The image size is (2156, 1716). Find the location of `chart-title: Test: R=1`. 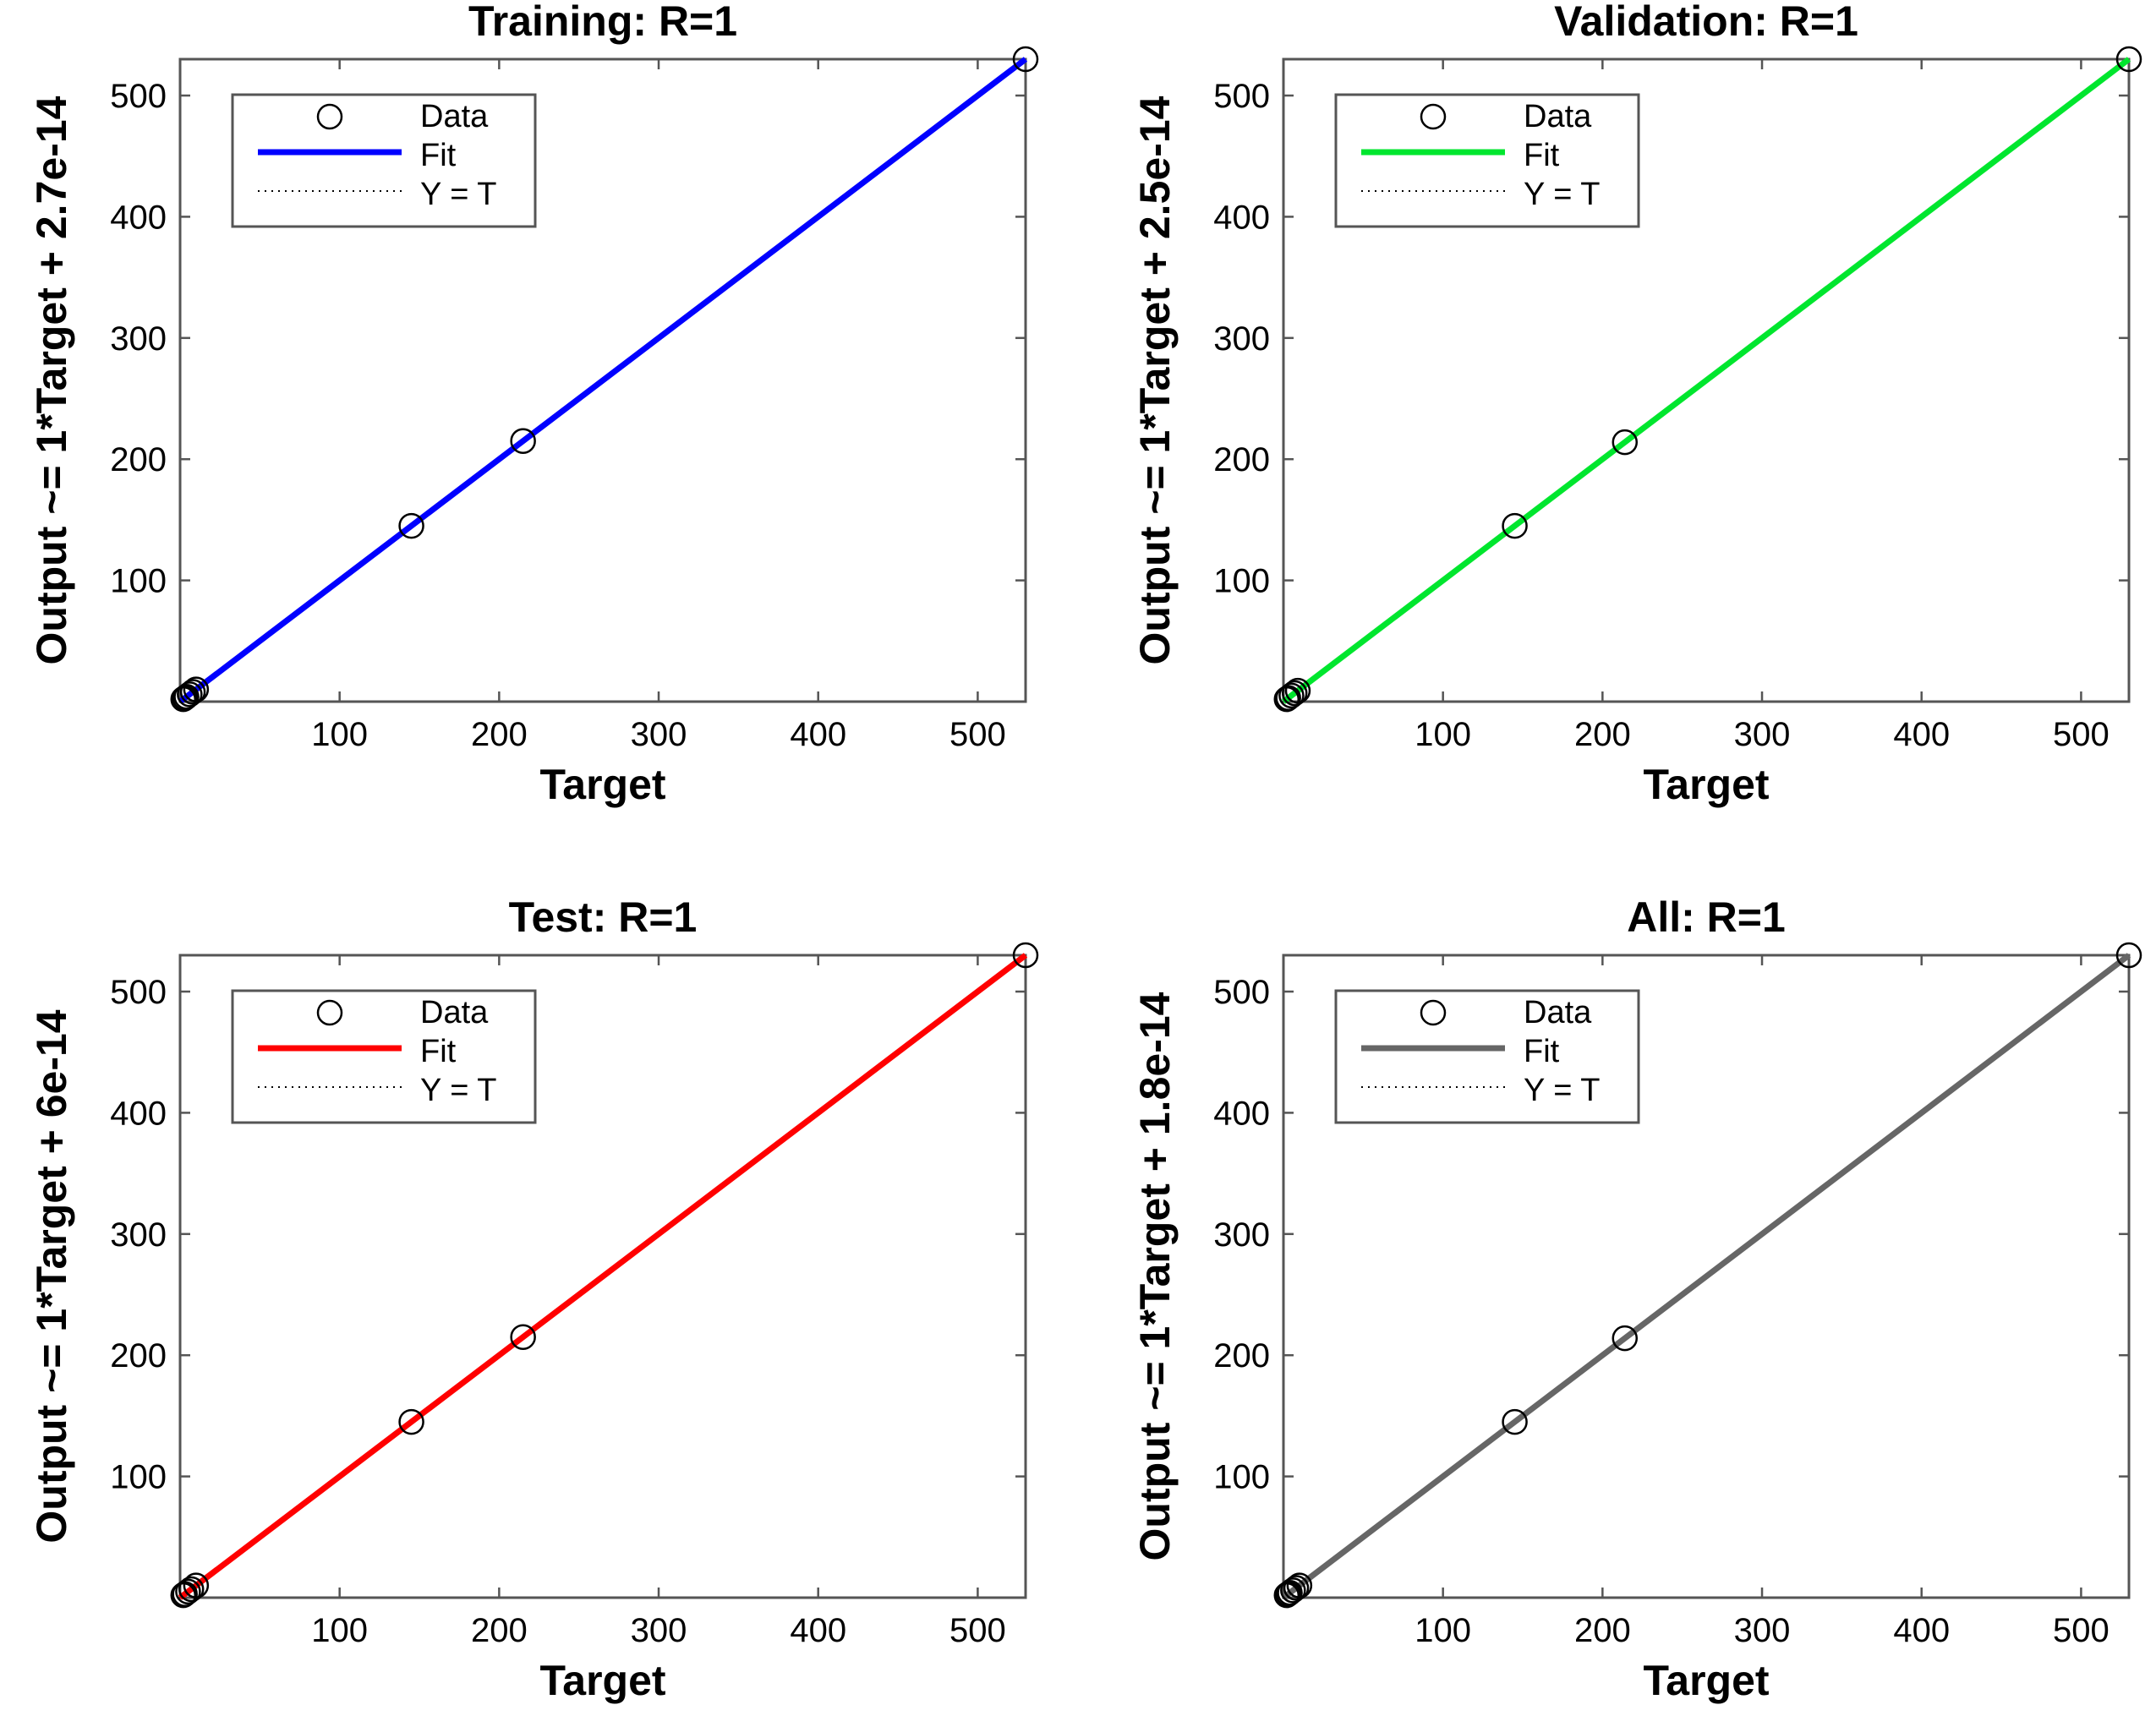

chart-title: Test: R=1 is located at coordinates (603, 917).